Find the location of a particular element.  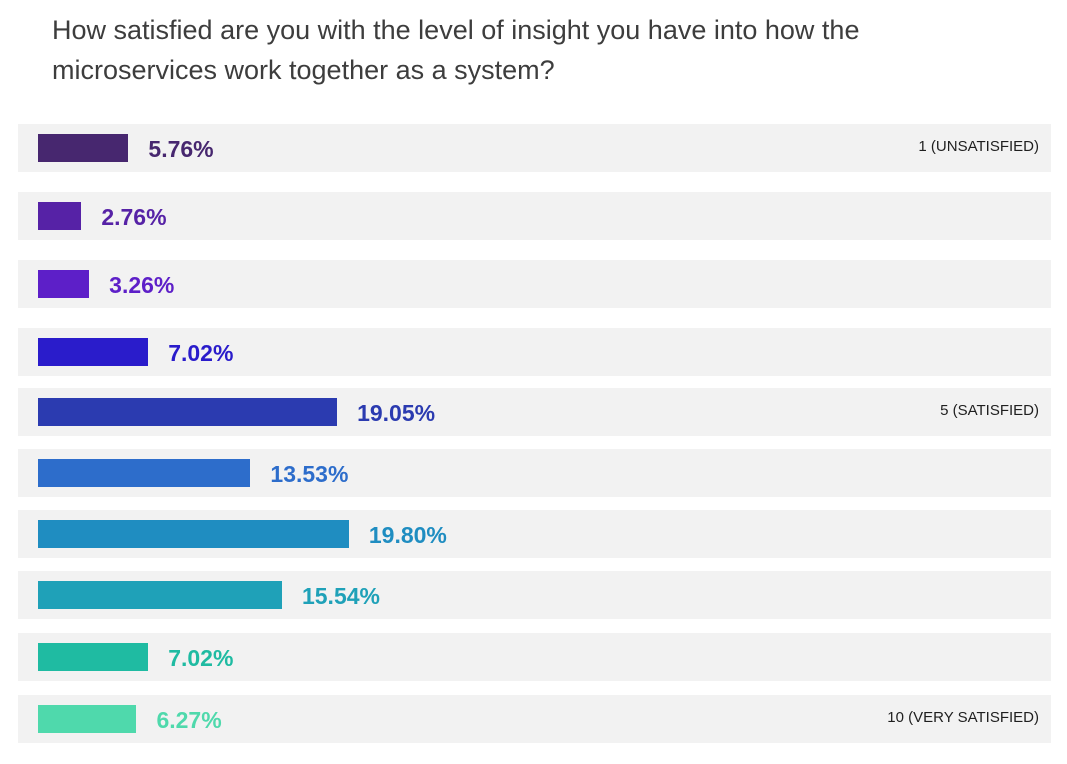

scale-label: 10 (VERY SATISFIED) is located at coordinates (963, 717).